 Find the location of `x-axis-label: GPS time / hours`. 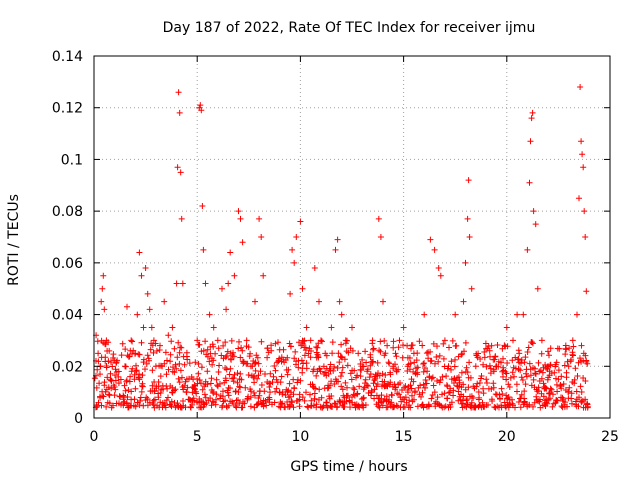

x-axis-label: GPS time / hours is located at coordinates (348, 467).